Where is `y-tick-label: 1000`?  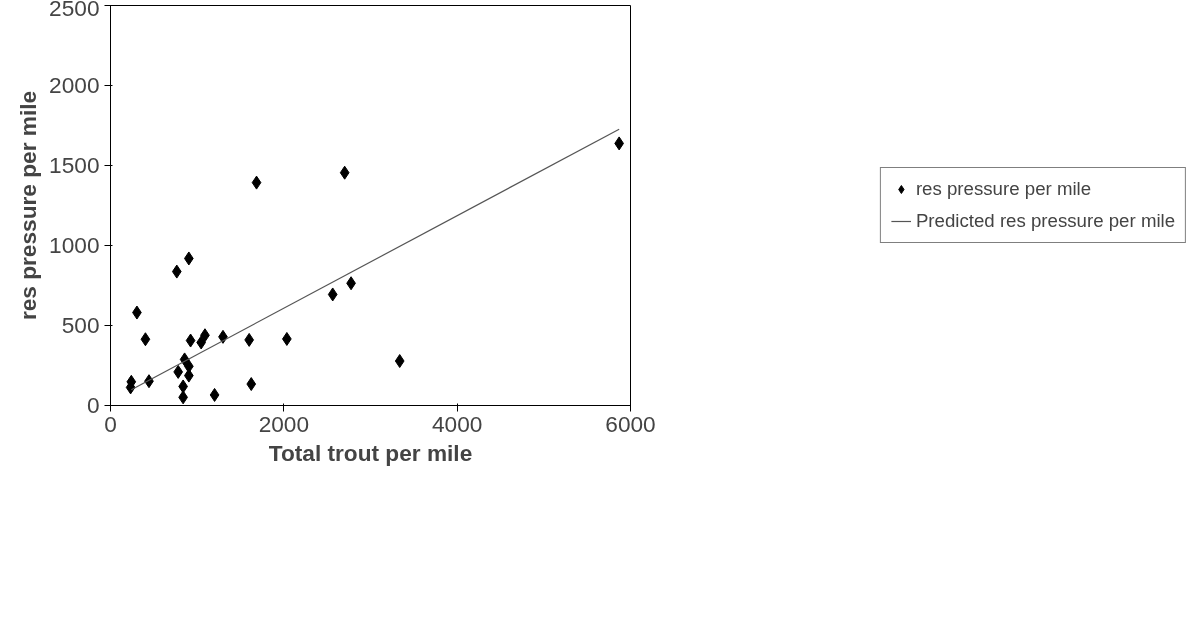
y-tick-label: 1000 is located at coordinates (74, 245).